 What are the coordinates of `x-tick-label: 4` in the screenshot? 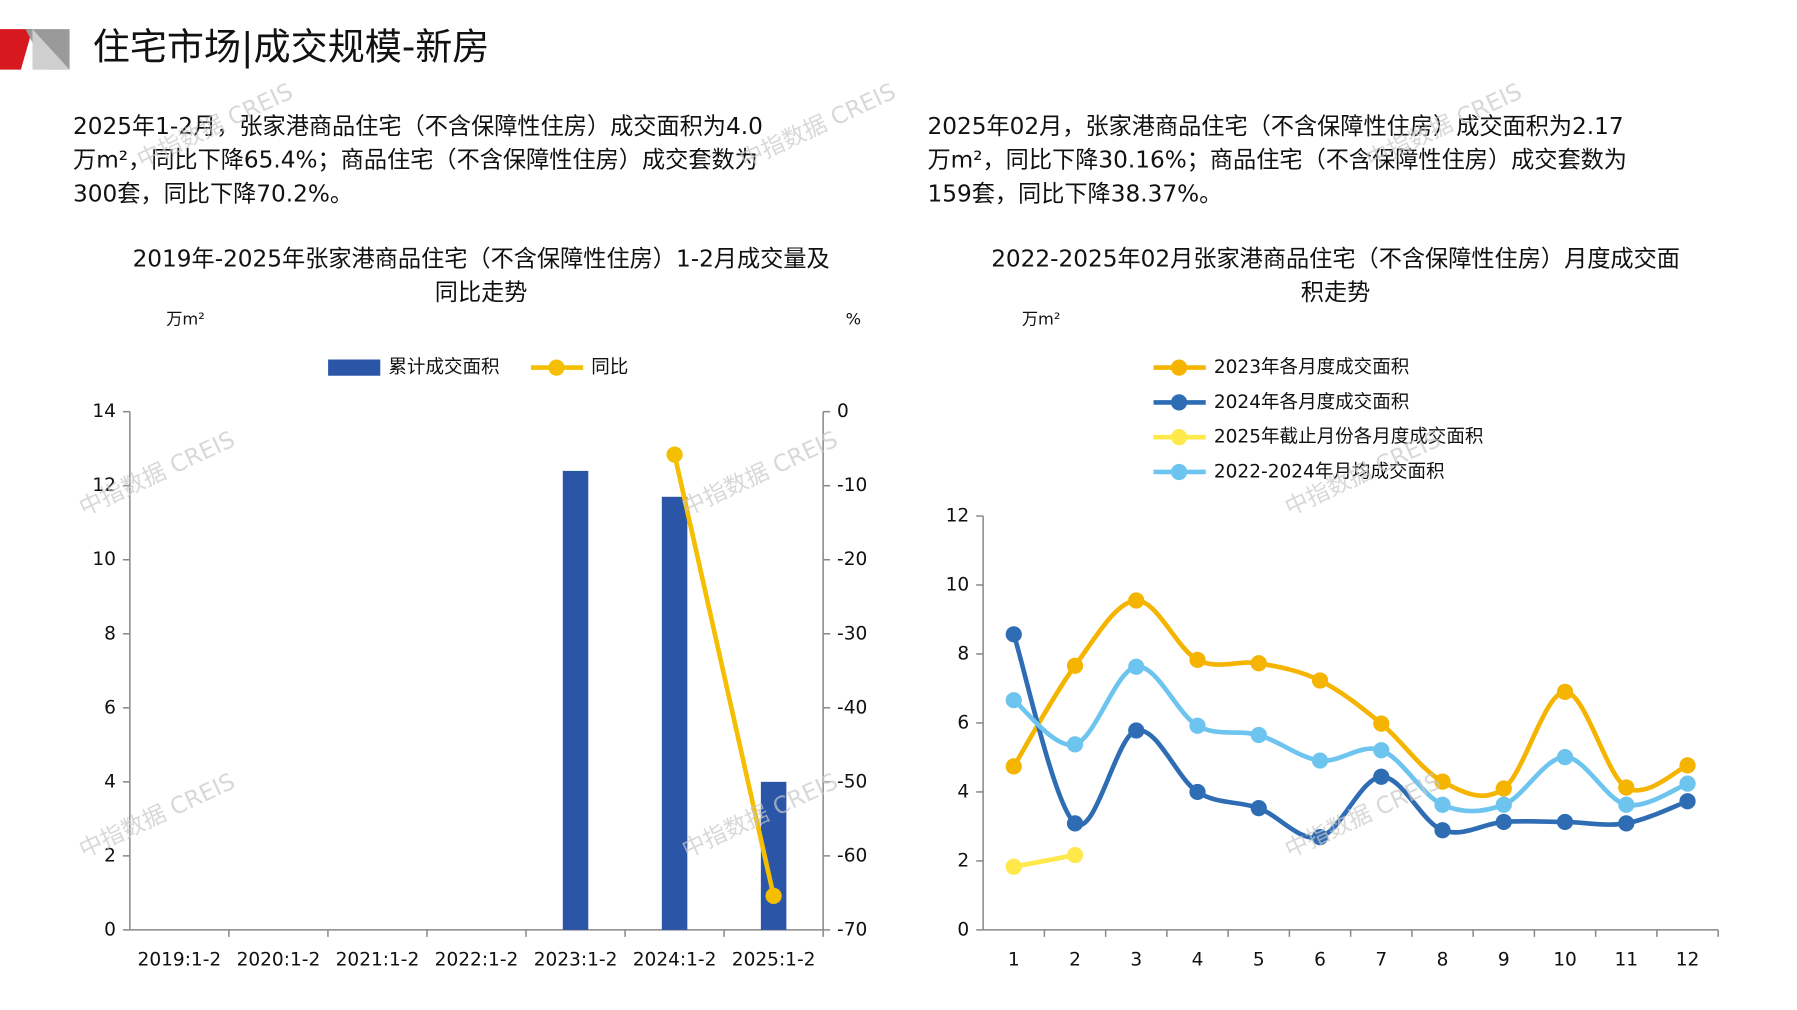 It's located at (1198, 960).